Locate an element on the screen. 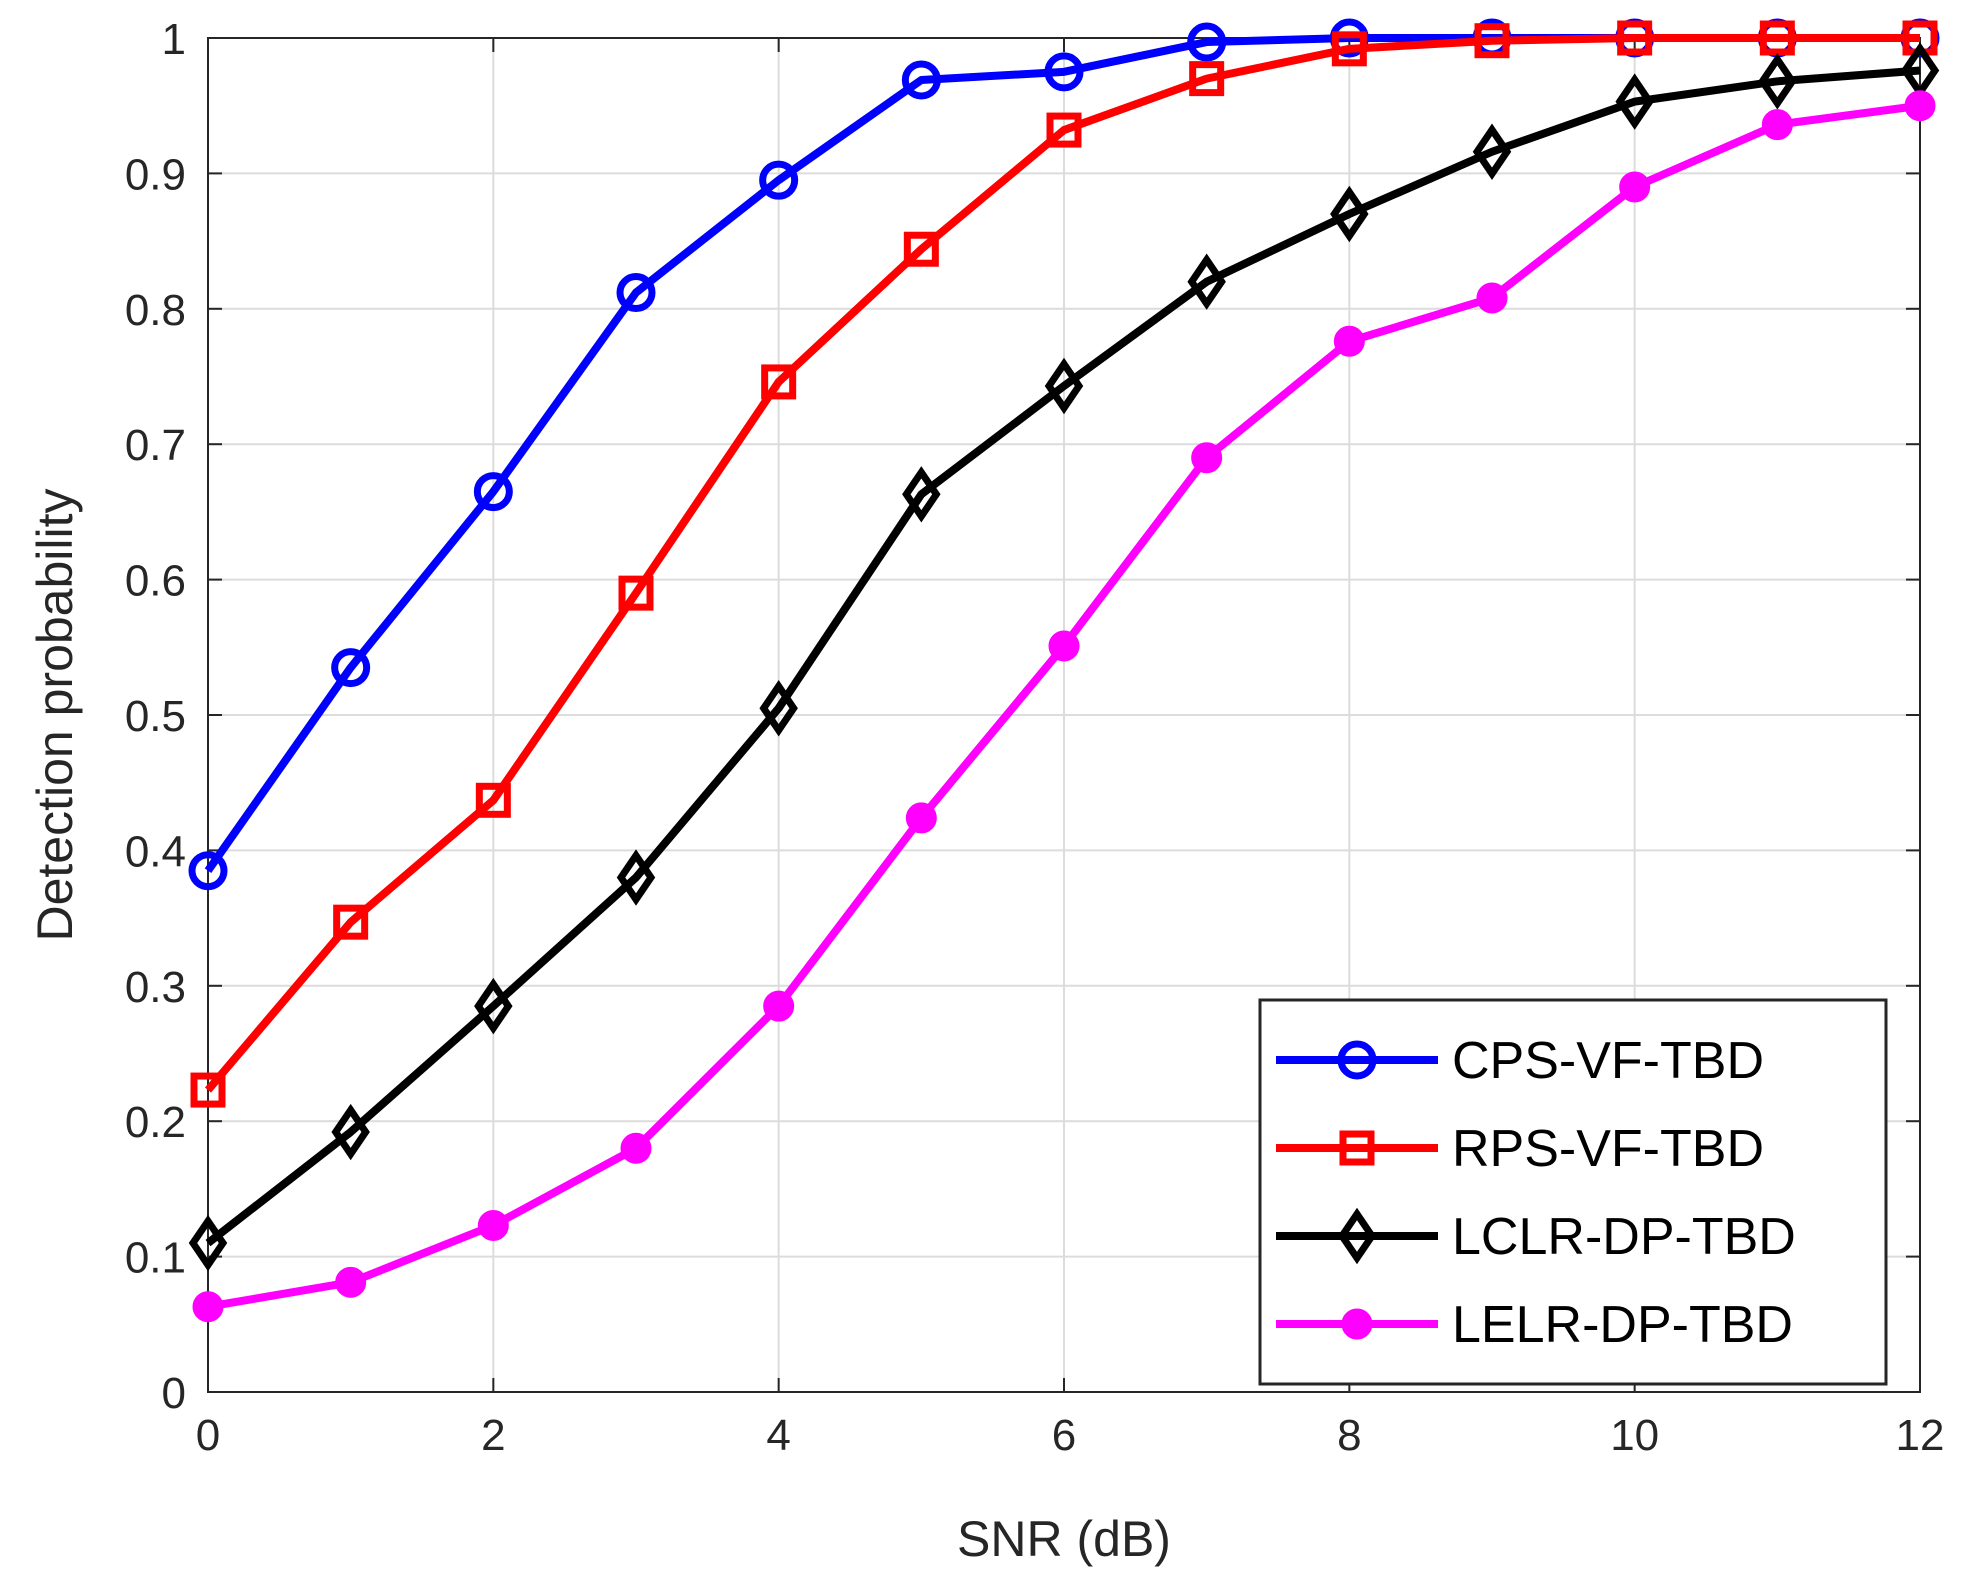  x-tick-label: 8 is located at coordinates (1349, 1435).